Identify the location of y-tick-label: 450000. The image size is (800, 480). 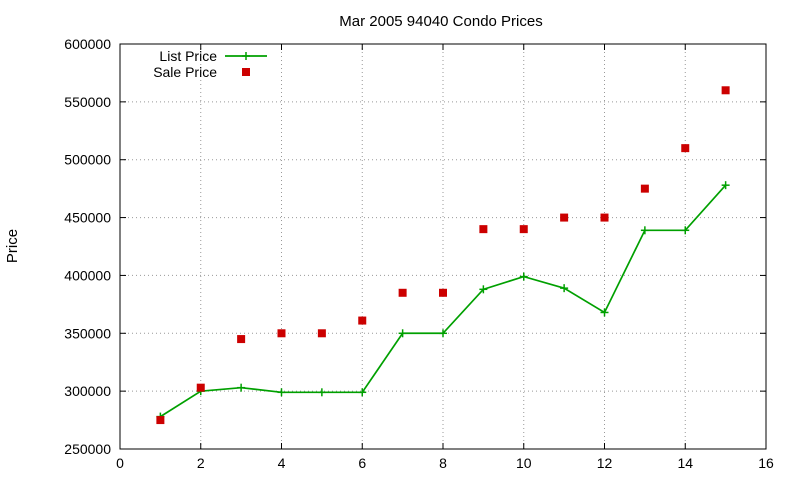
(87, 218).